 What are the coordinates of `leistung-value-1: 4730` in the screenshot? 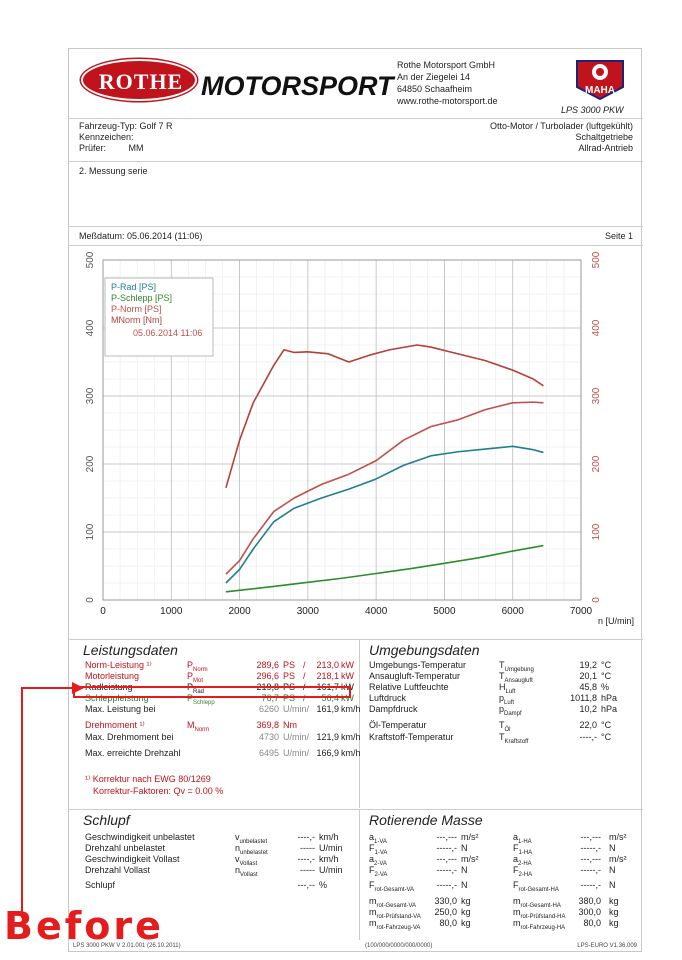 It's located at (268, 737).